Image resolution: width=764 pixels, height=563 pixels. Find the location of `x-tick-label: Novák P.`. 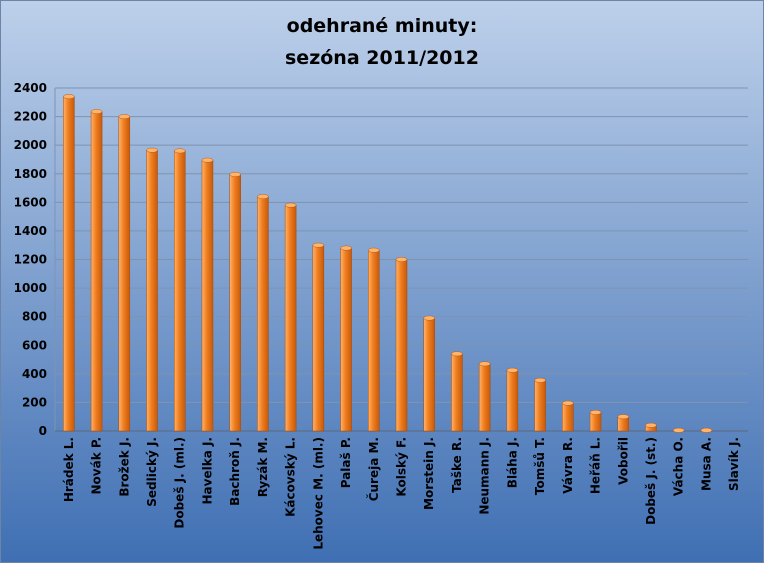

x-tick-label: Novák P. is located at coordinates (97, 466).